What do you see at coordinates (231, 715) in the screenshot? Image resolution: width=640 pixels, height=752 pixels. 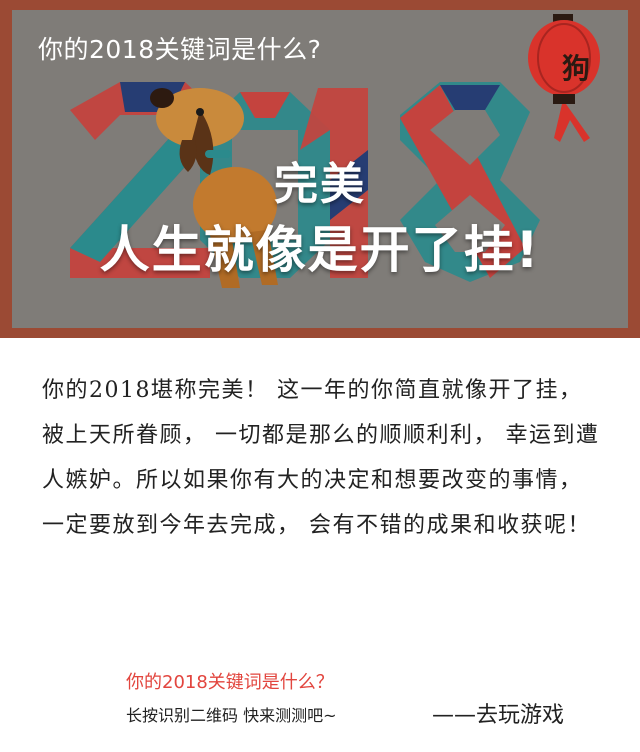 I see `qr-hint: 长按识别二维码 快来测测吧~` at bounding box center [231, 715].